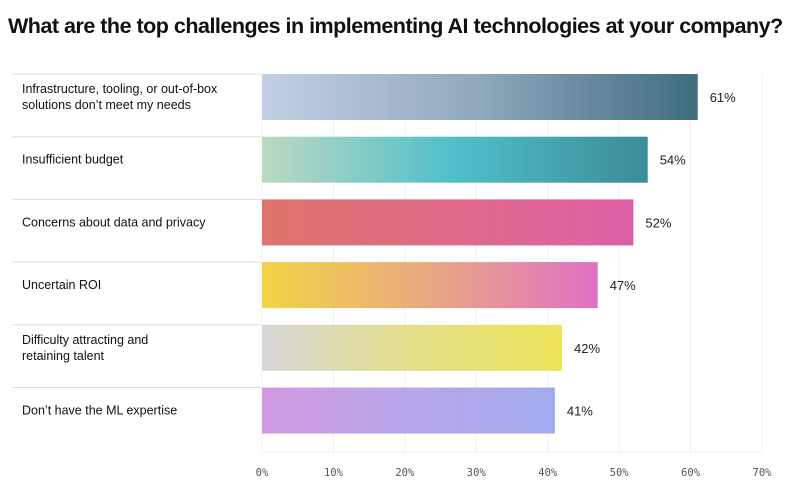 The width and height of the screenshot is (800, 495). I want to click on x-tick-label: 70%, so click(763, 473).